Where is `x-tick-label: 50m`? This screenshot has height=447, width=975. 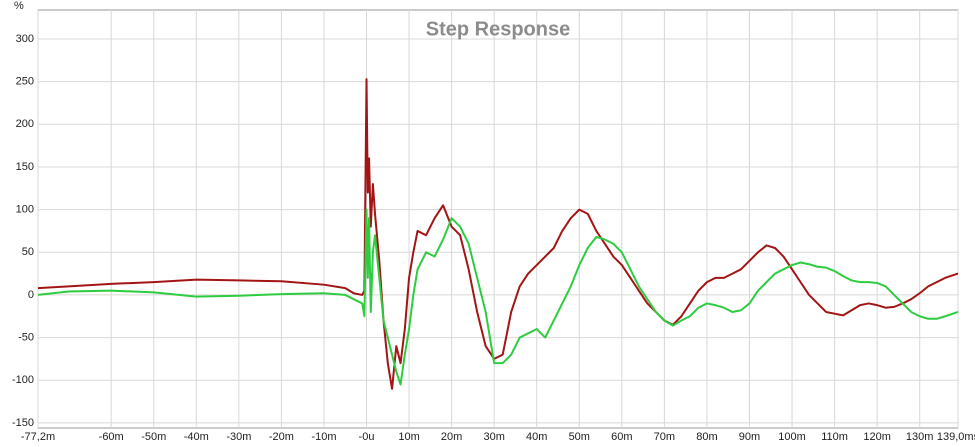
x-tick-label: 50m is located at coordinates (579, 437).